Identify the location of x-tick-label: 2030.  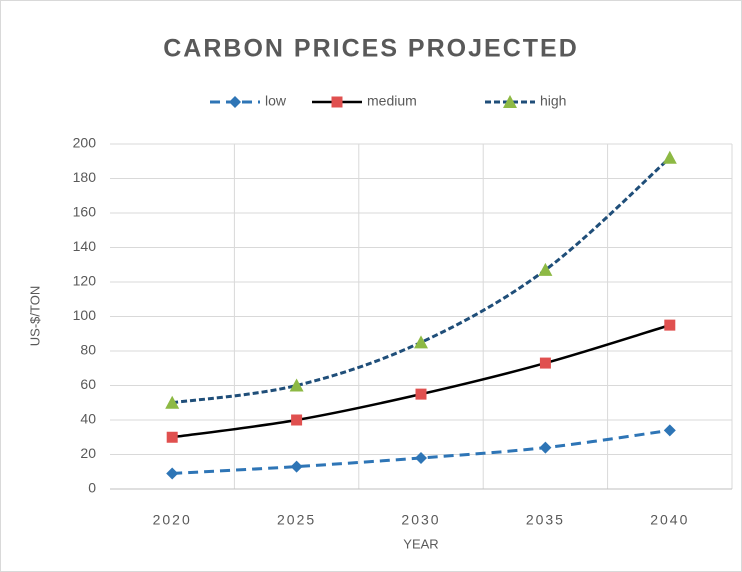
(420, 520).